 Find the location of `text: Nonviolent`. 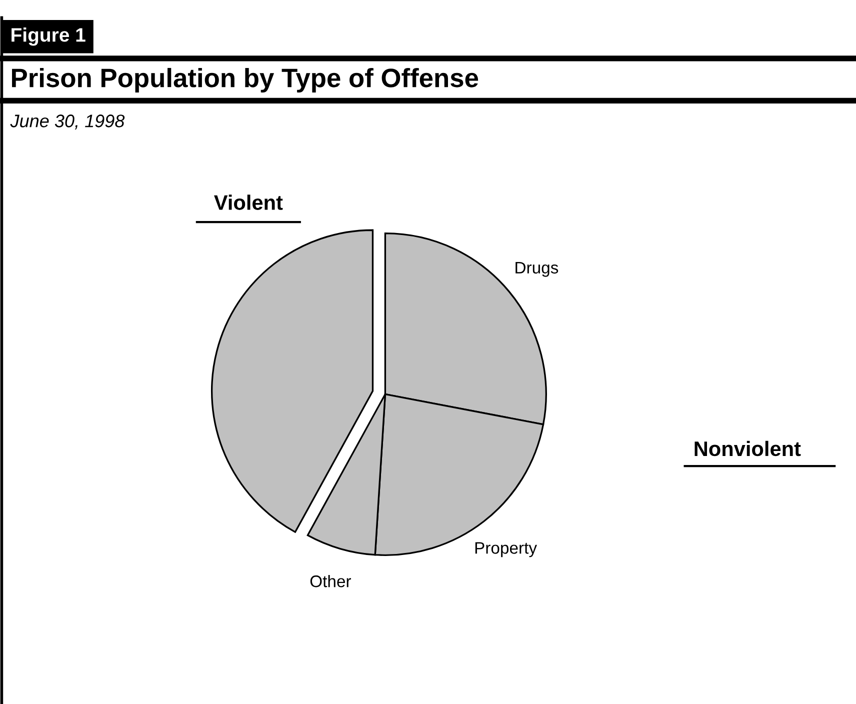

text: Nonviolent is located at coordinates (747, 448).